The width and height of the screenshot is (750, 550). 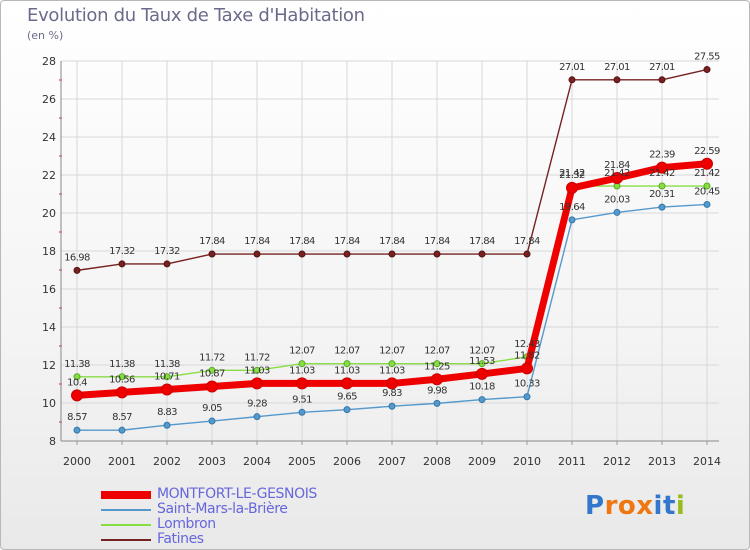 What do you see at coordinates (617, 461) in the screenshot?
I see `x-tick-label: 2012` at bounding box center [617, 461].